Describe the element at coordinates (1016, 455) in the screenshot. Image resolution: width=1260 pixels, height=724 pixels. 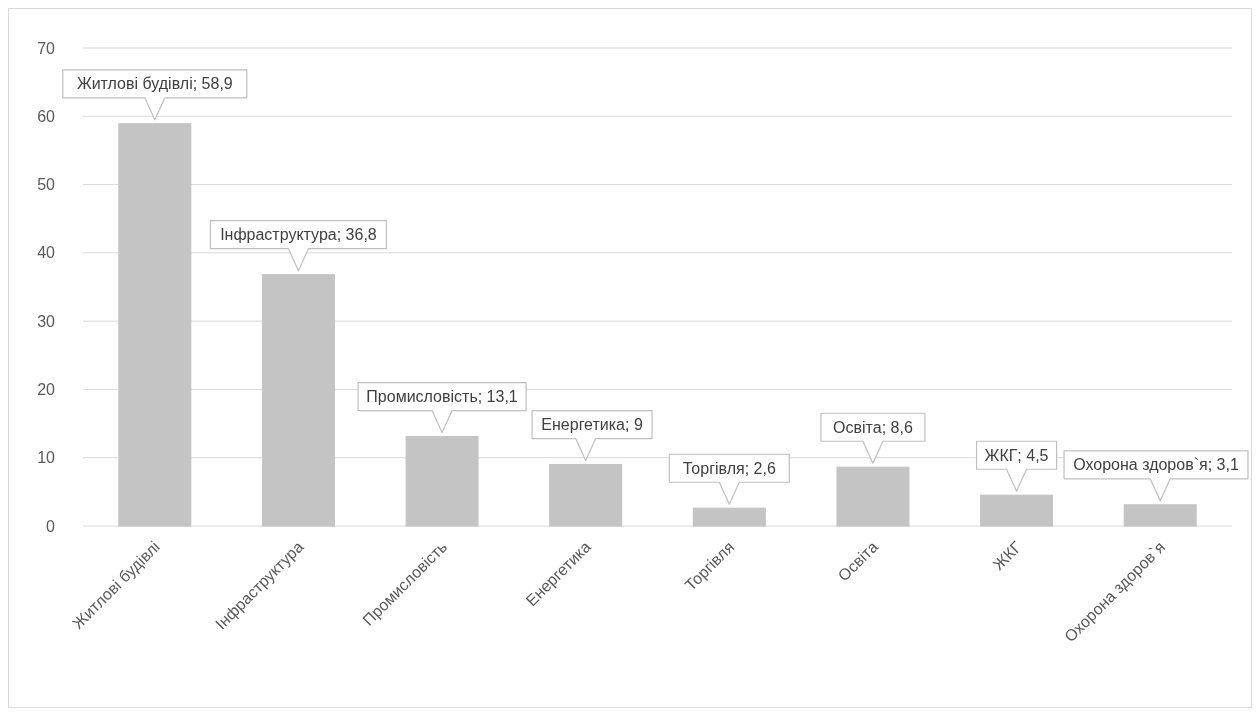
I see `data-label: ЖКГ; 4,5` at that location.